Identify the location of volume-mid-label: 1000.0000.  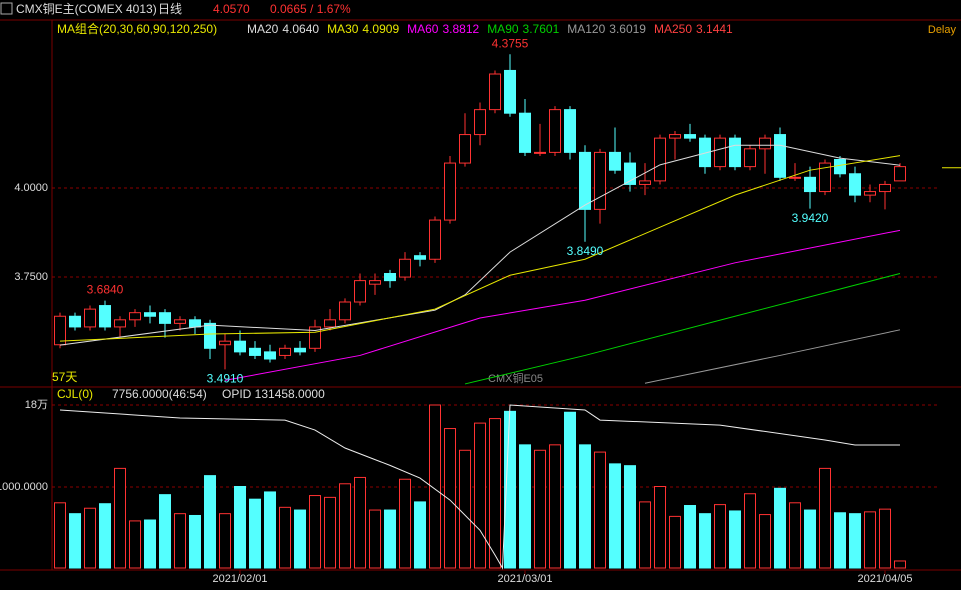
(24, 487).